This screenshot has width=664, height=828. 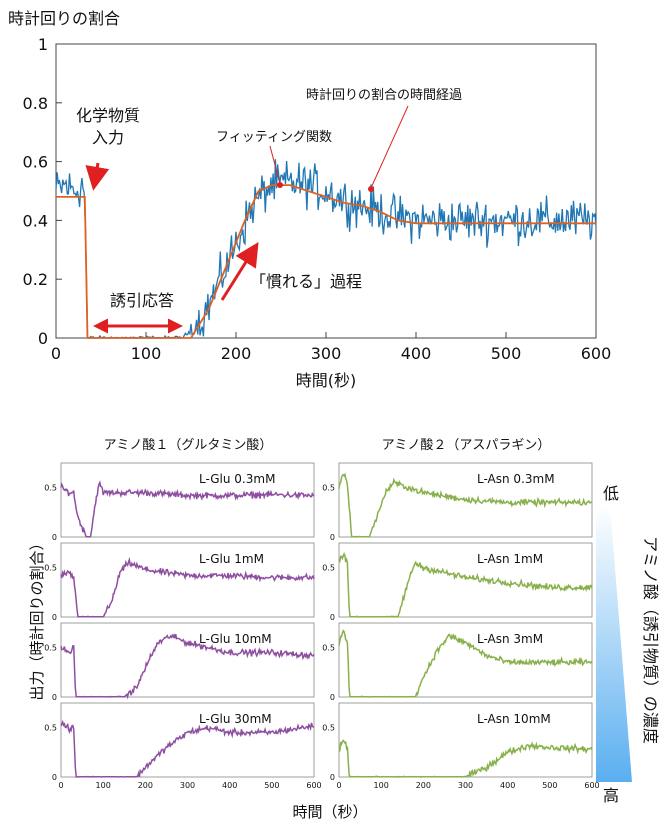 I want to click on top-x-tick-label: 300, so click(x=326, y=353).